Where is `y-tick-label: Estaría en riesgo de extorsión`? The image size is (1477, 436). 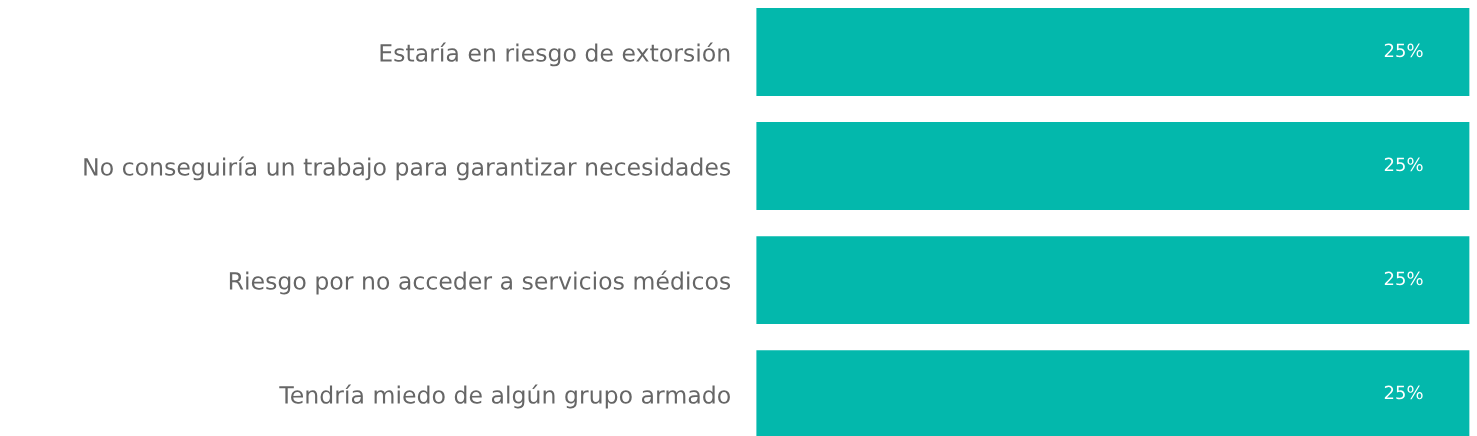 y-tick-label: Estaría en riesgo de extorsión is located at coordinates (555, 54).